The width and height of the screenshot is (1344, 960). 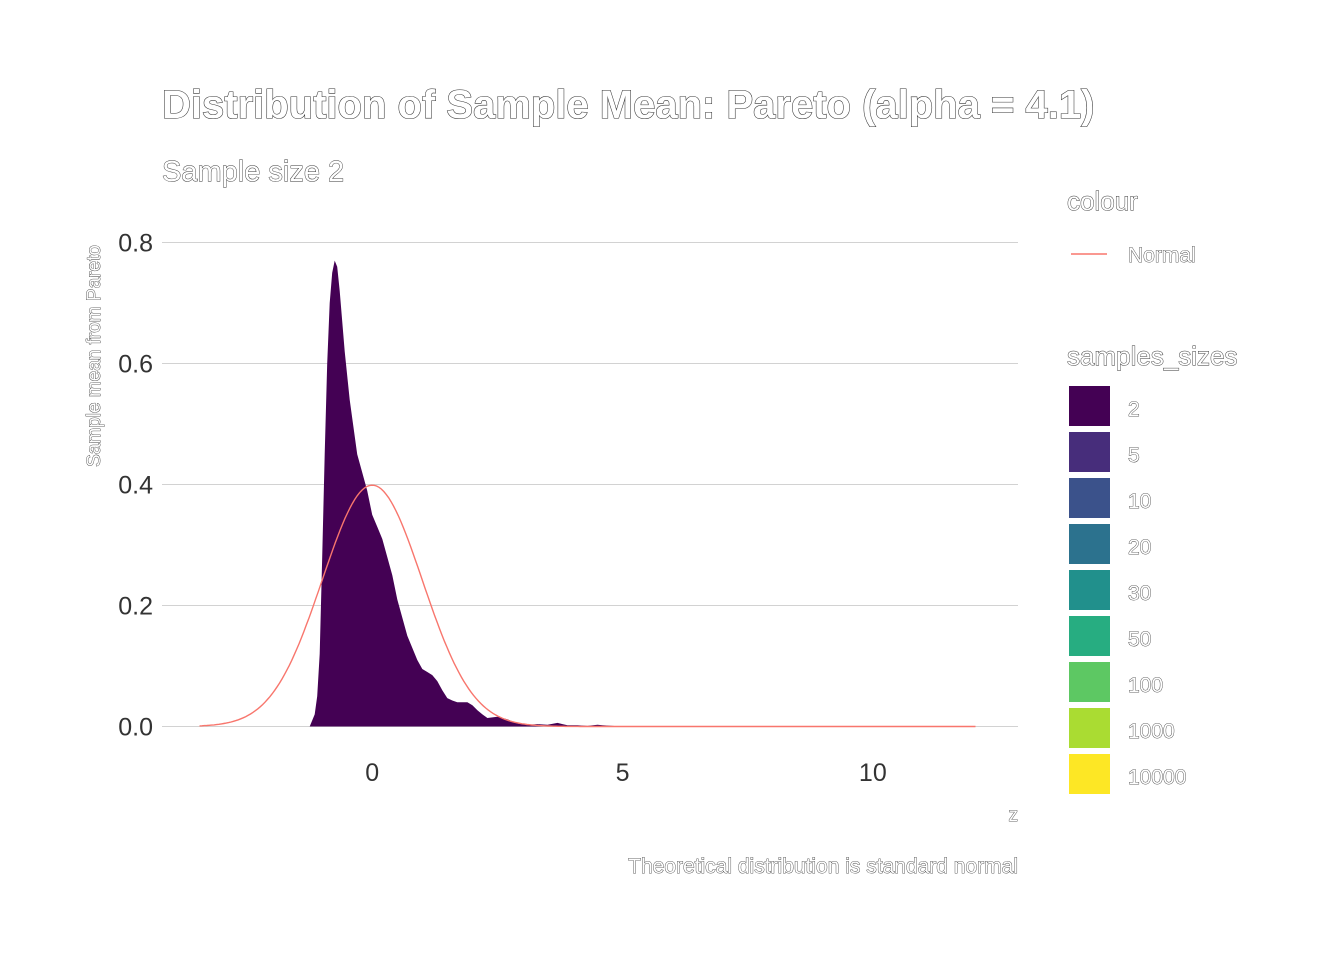 I want to click on legend-label-20: 20, so click(x=1139, y=547).